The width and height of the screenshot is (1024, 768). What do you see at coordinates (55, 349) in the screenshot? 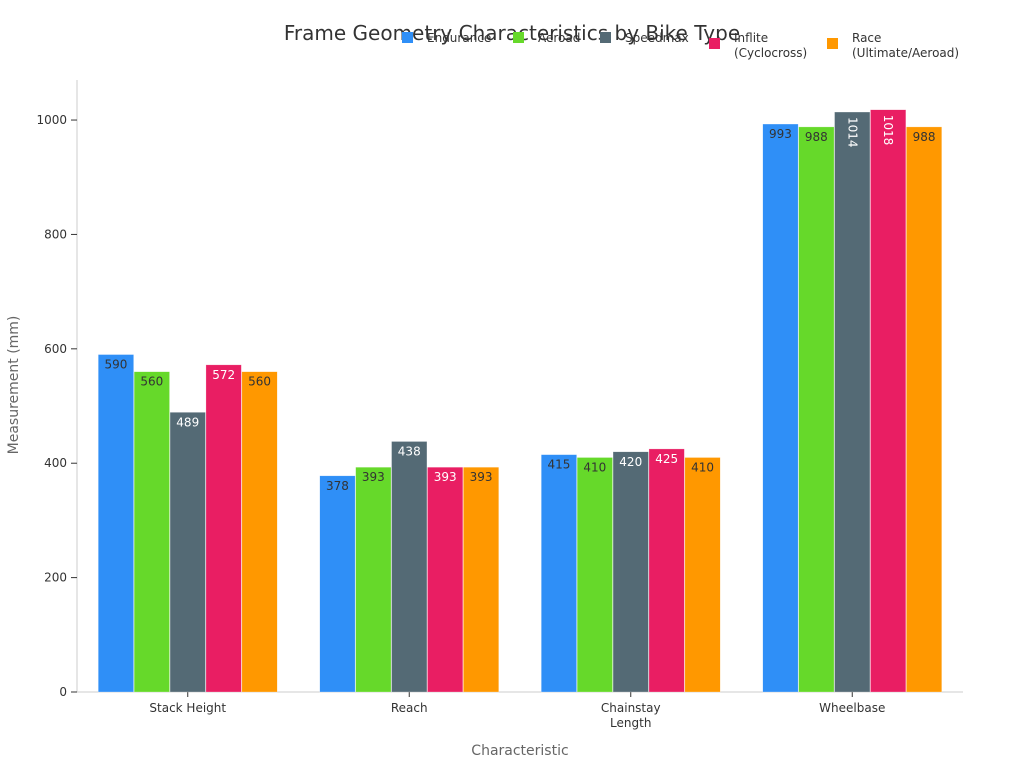
I see `y-tick-label: 600` at bounding box center [55, 349].